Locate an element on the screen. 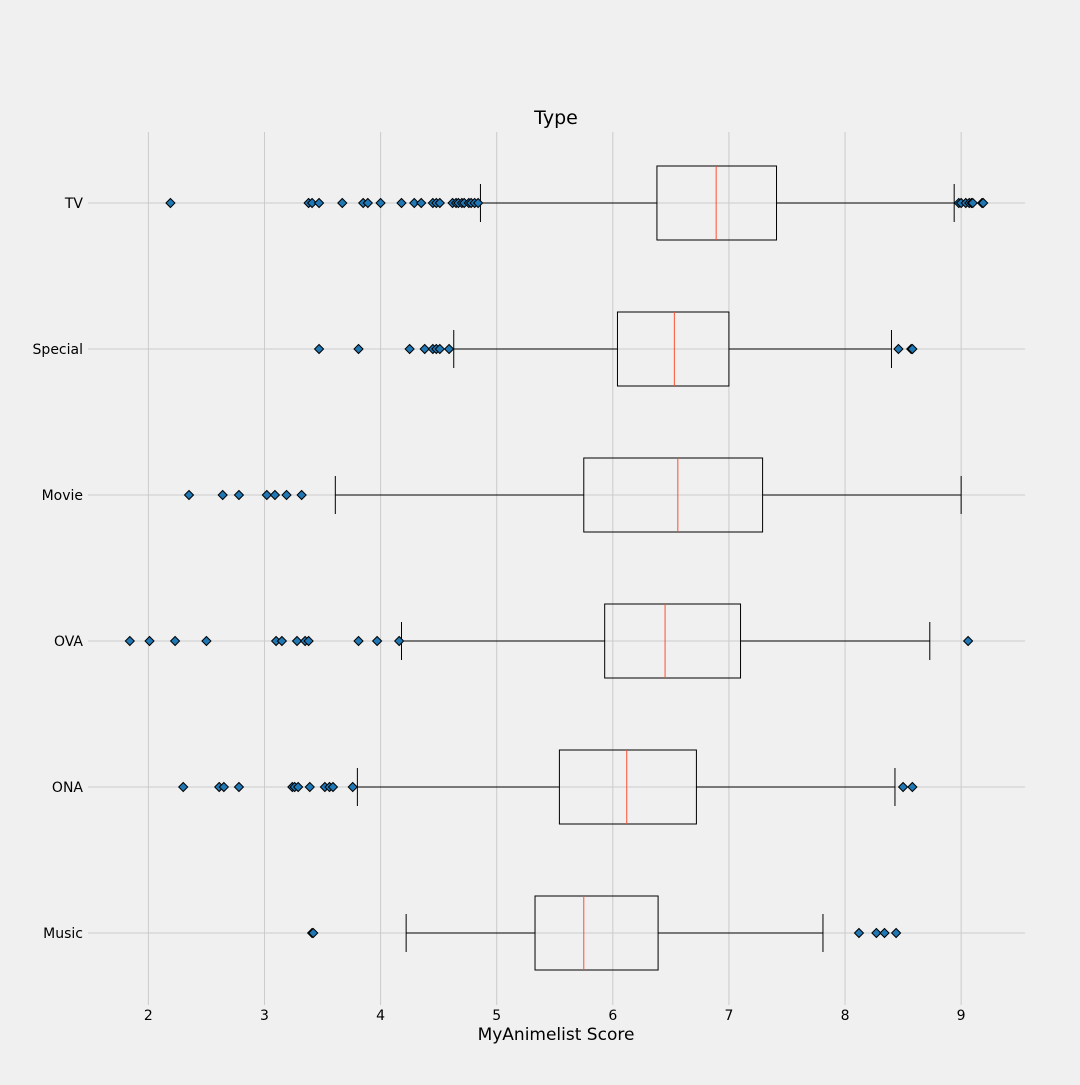  x-tick-label: 3 is located at coordinates (264, 1016).